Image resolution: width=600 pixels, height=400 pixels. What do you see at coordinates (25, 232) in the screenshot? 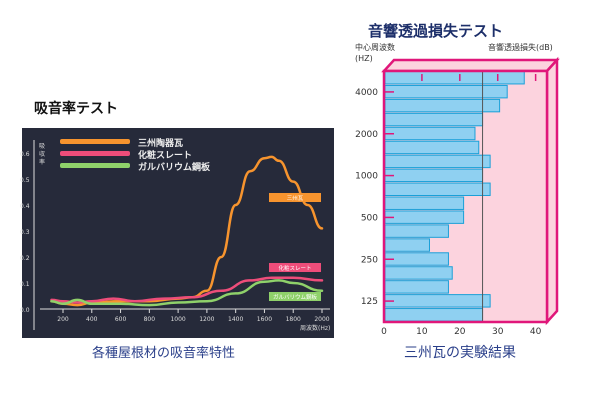
I see `y-tick-label: 0.3` at bounding box center [25, 232].